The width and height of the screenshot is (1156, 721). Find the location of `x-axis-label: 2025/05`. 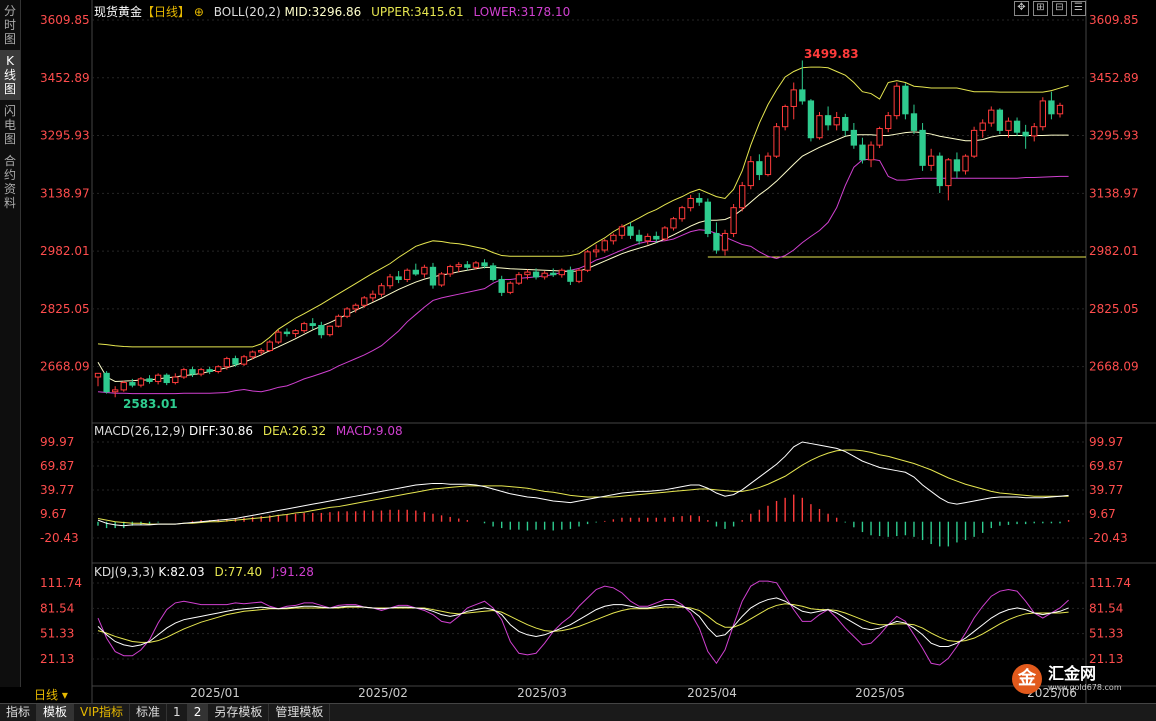

x-axis-label: 2025/05 is located at coordinates (880, 693).